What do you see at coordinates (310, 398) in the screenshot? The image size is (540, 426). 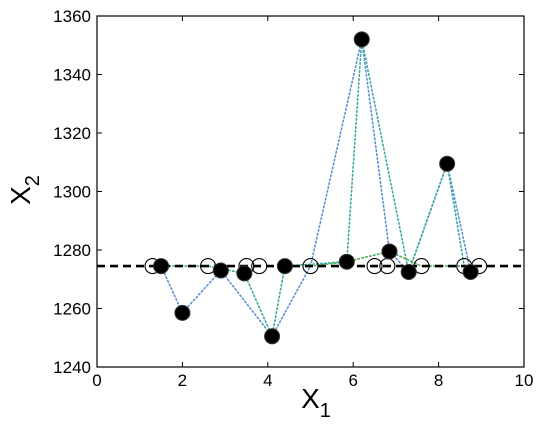 I see `x-axis-label: X` at bounding box center [310, 398].